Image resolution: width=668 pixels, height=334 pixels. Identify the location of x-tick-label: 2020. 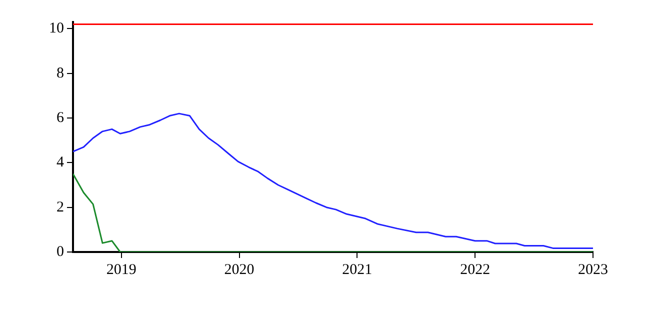
(239, 270).